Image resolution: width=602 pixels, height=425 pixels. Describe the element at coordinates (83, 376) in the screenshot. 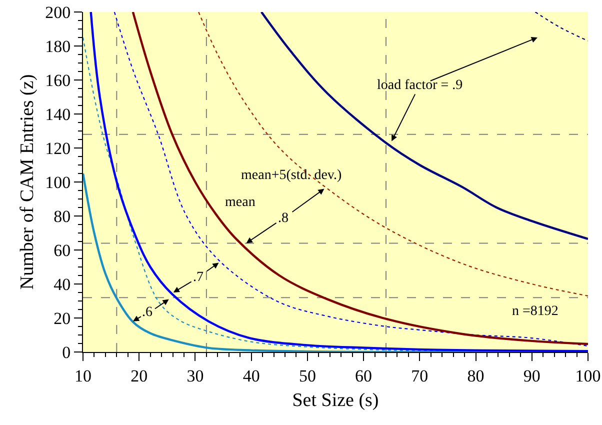

I see `x-tick-label: 10` at that location.